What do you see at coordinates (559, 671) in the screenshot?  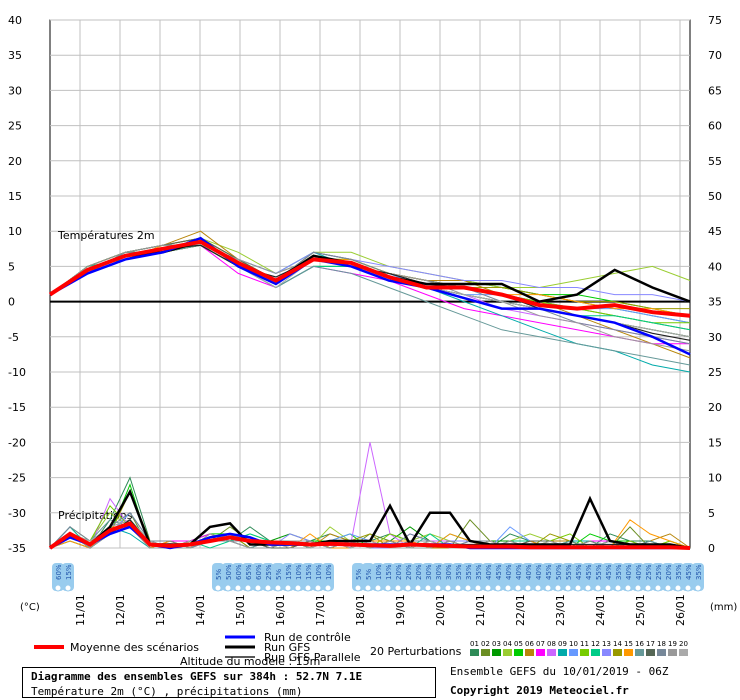 I see `run-info: Ensemble GEFS du 10/01/2019 - 06Z` at bounding box center [559, 671].